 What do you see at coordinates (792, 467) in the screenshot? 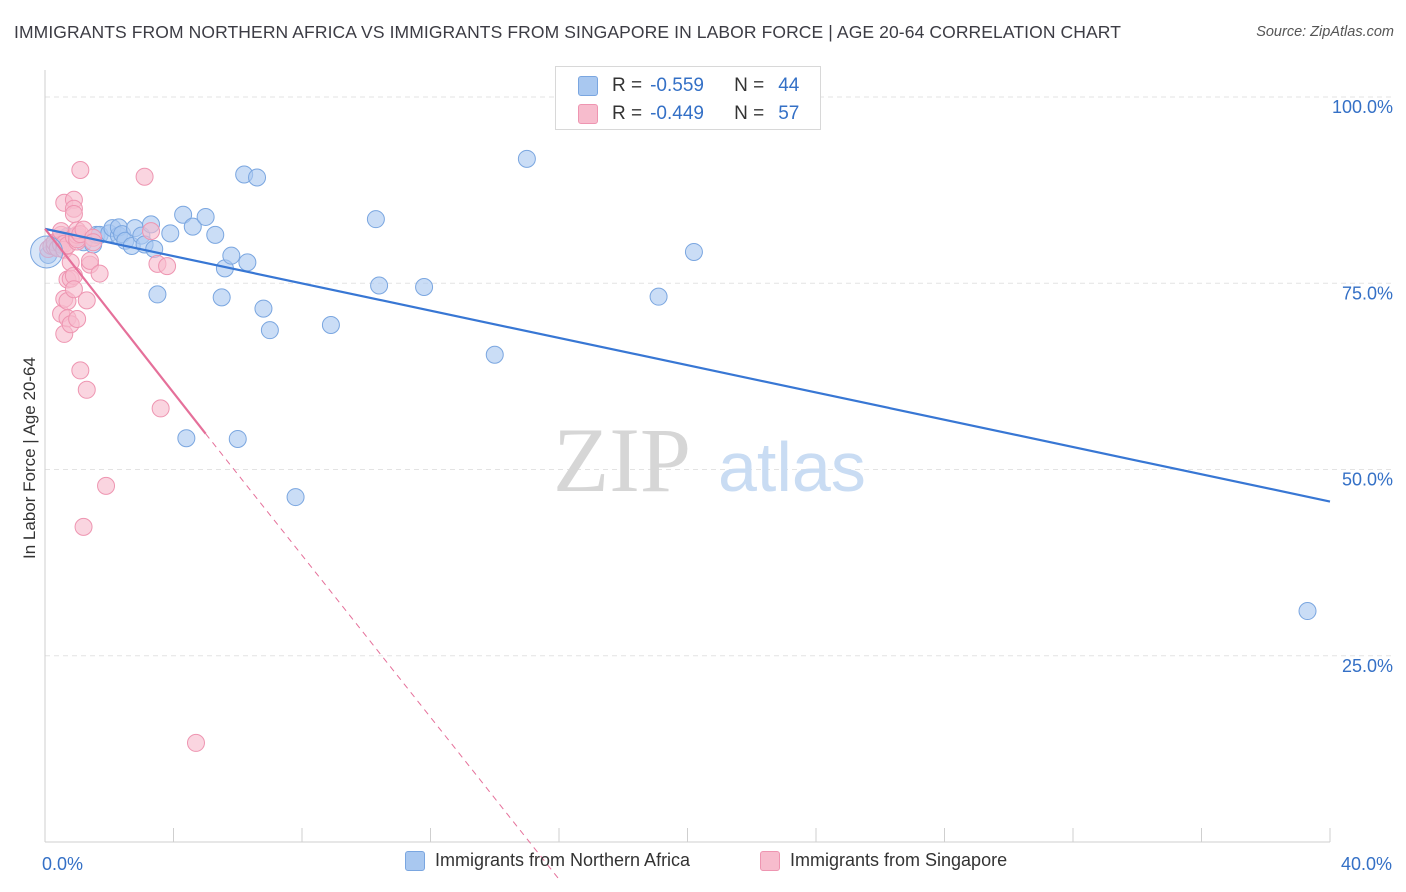
I see `watermark-atlas: atlas` at bounding box center [792, 467].